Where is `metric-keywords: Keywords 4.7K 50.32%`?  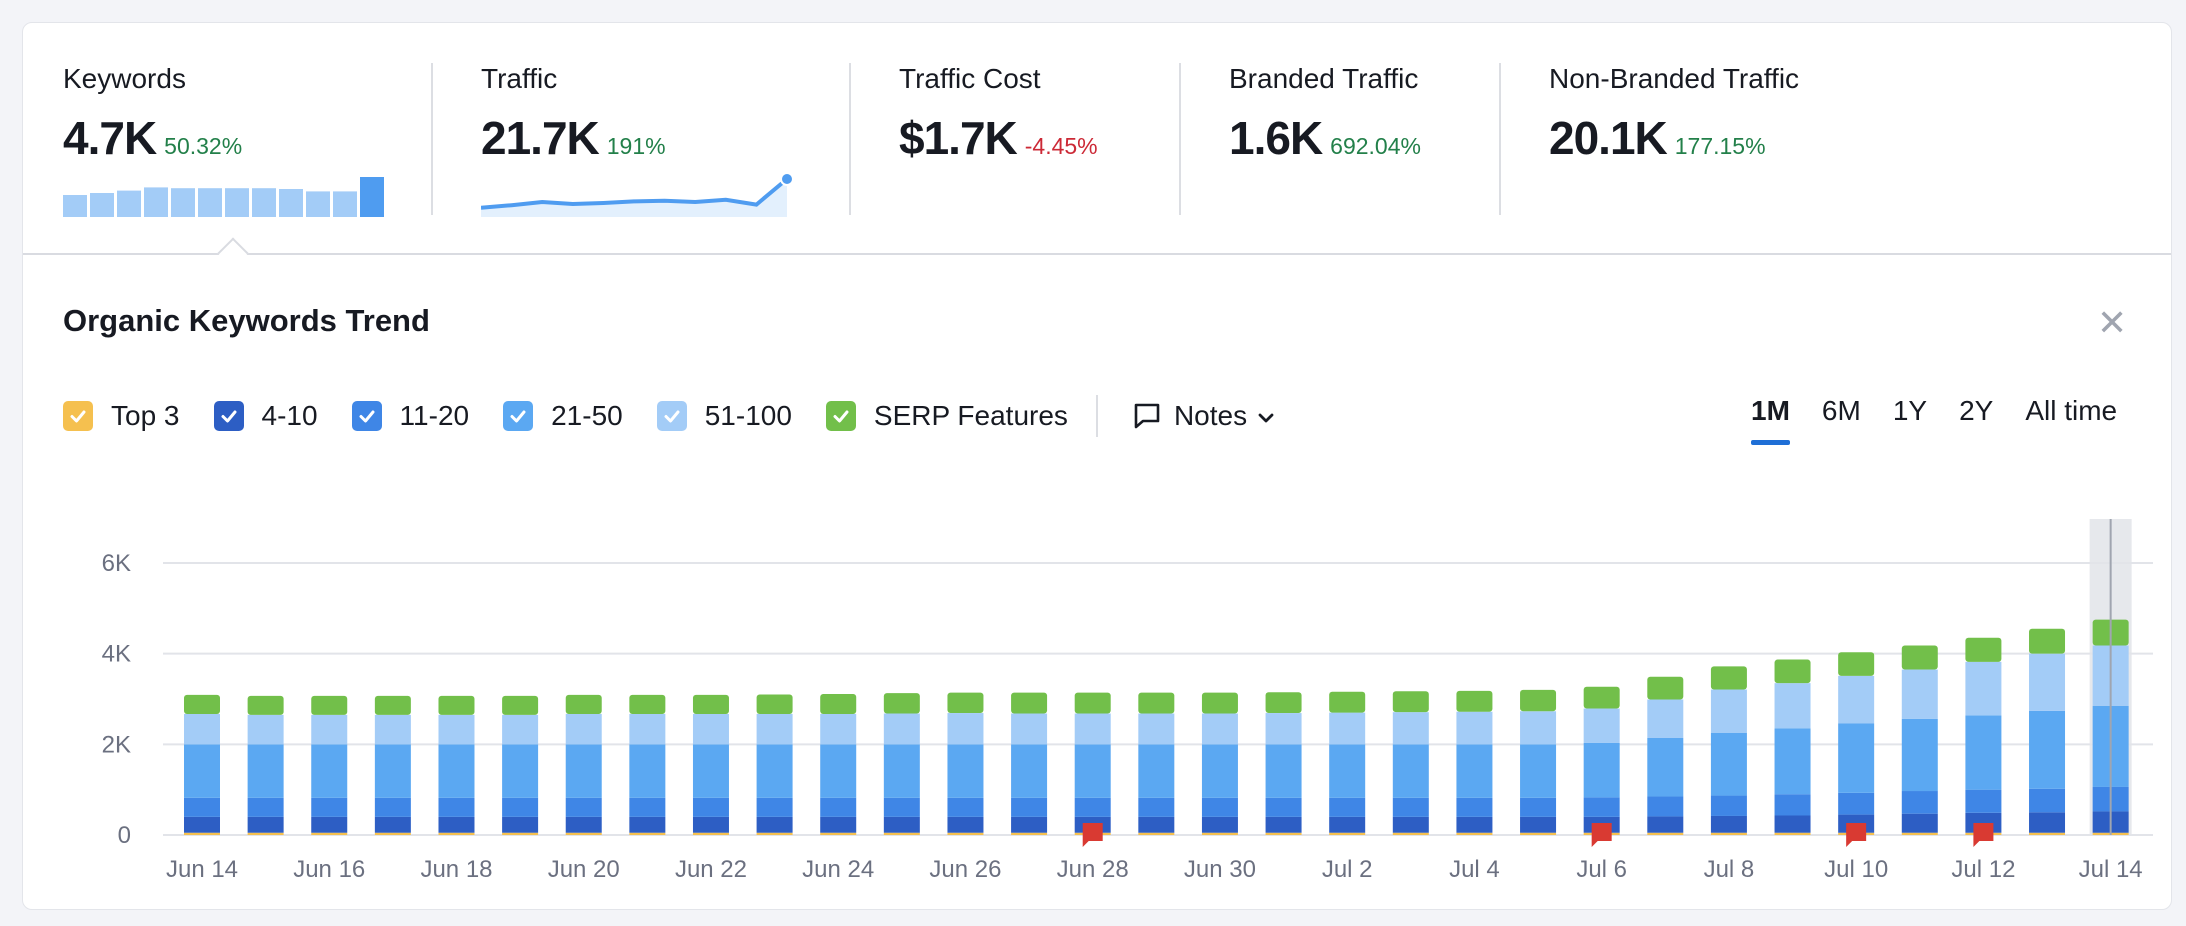
metric-keywords: Keywords 4.7K 50.32% is located at coordinates (223, 140).